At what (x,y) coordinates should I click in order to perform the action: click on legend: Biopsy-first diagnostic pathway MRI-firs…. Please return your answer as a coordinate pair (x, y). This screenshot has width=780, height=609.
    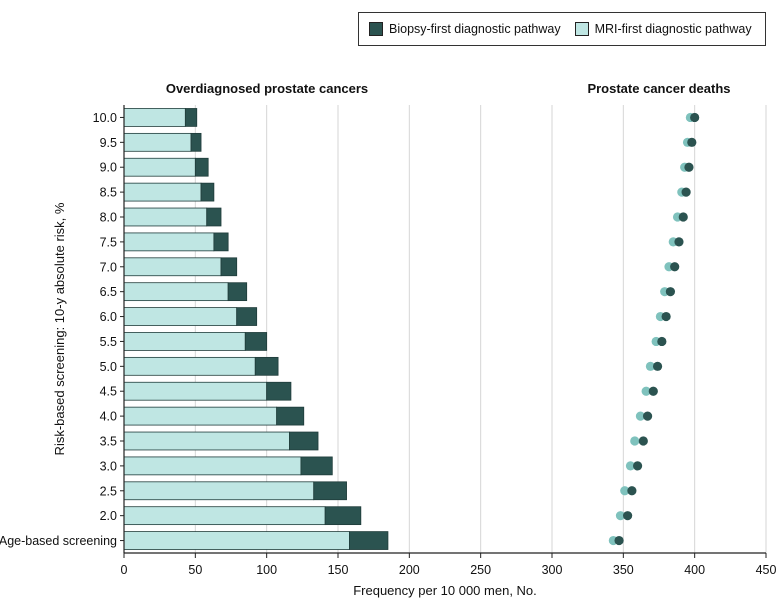
    Looking at the image, I should click on (562, 29).